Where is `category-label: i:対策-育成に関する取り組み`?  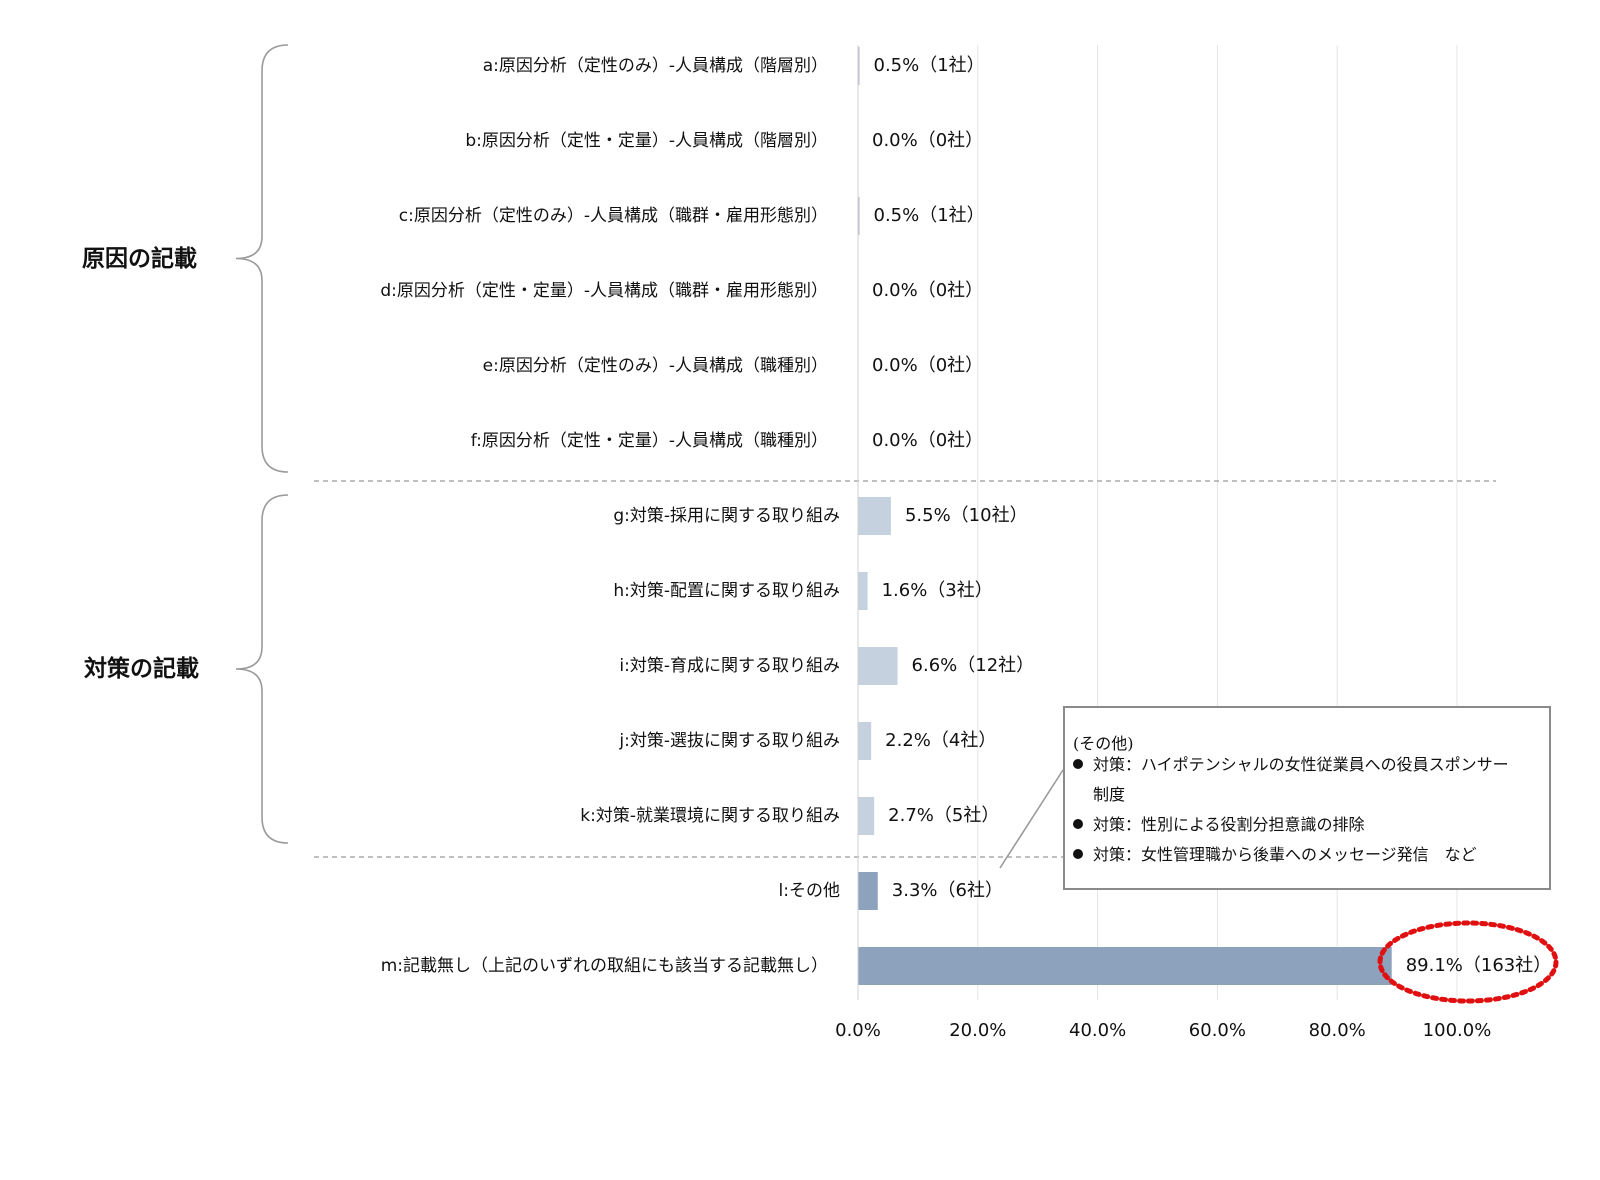
category-label: i:対策-育成に関する取り組み is located at coordinates (729, 666).